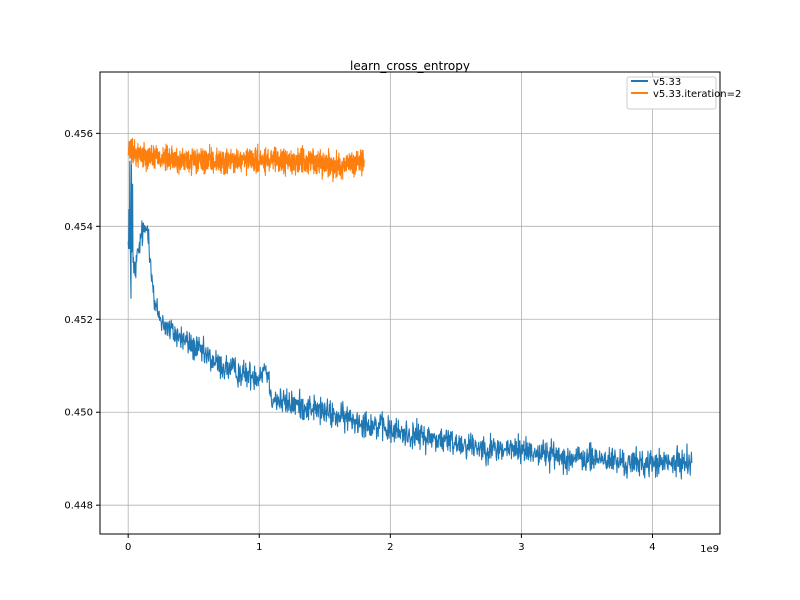 The height and width of the screenshot is (600, 800). What do you see at coordinates (128, 547) in the screenshot?
I see `x-tick-label: 0` at bounding box center [128, 547].